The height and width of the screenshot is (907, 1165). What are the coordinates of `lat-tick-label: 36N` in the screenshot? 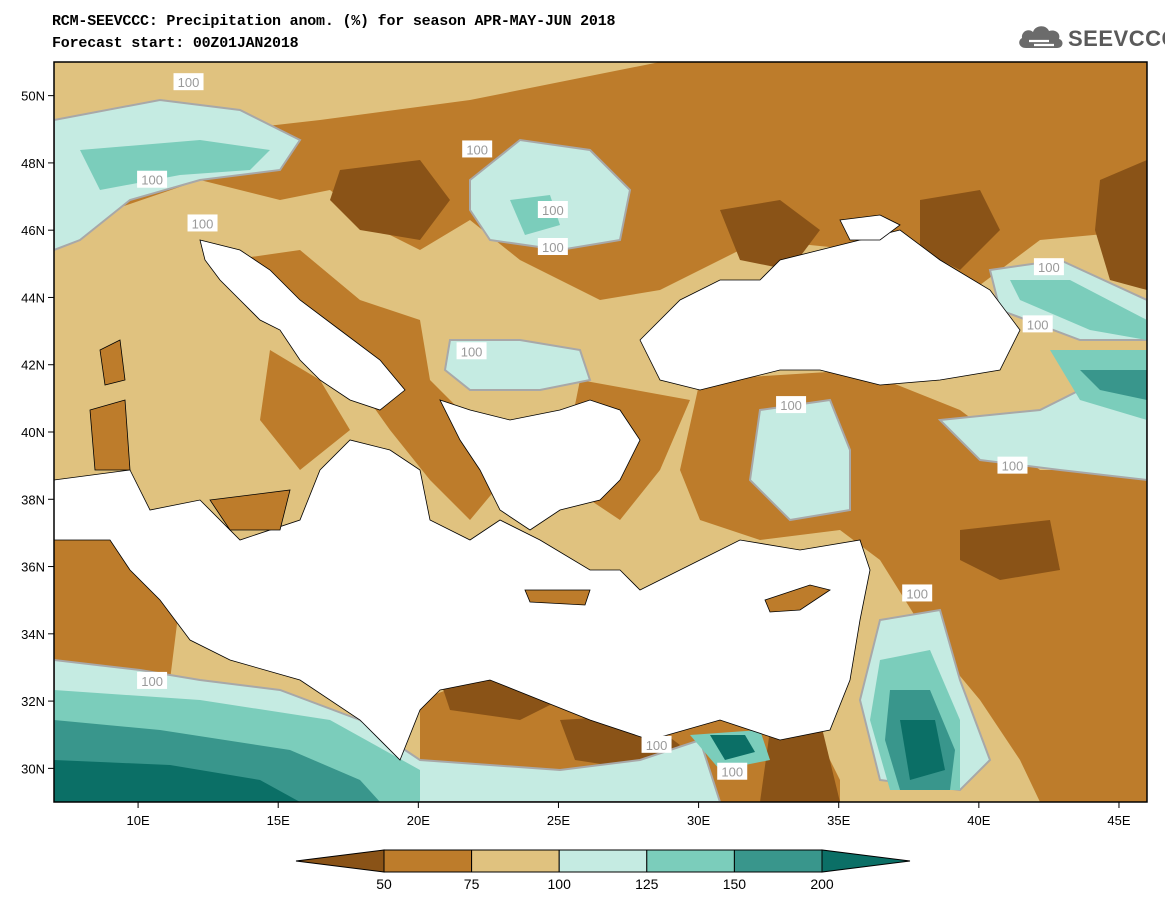 It's located at (33, 567).